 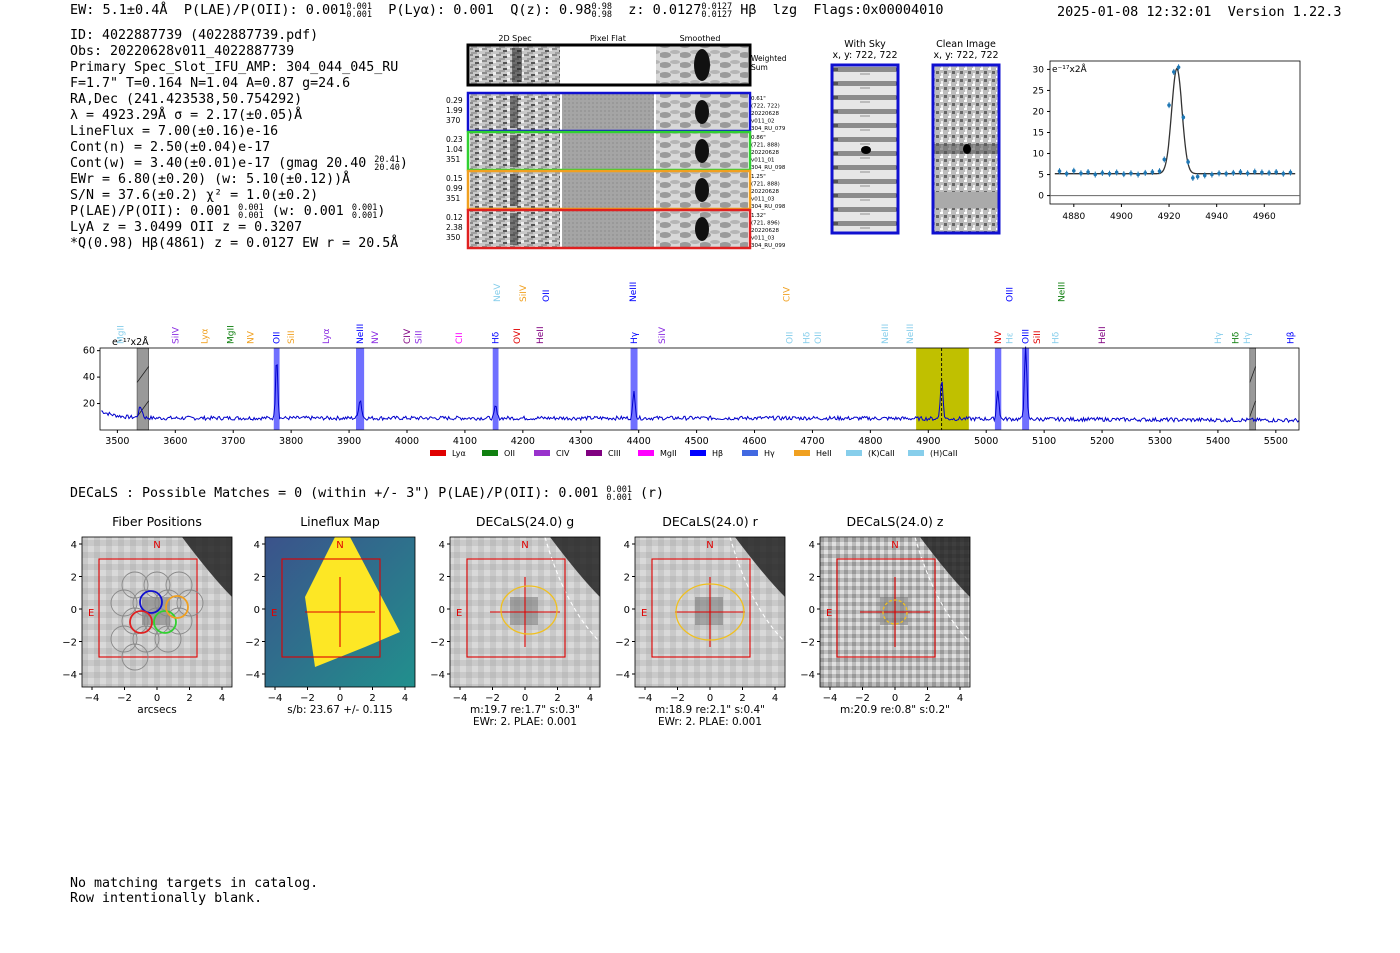 I want to click on info-plae-hi: 0.001, so click(x=251, y=208).